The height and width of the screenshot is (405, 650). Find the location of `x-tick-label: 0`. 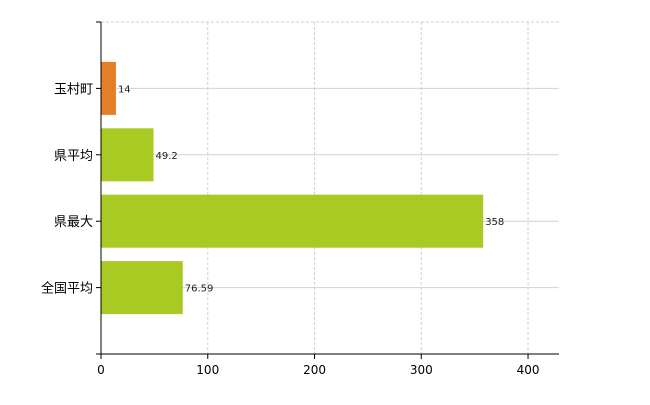

x-tick-label: 0 is located at coordinates (101, 370).